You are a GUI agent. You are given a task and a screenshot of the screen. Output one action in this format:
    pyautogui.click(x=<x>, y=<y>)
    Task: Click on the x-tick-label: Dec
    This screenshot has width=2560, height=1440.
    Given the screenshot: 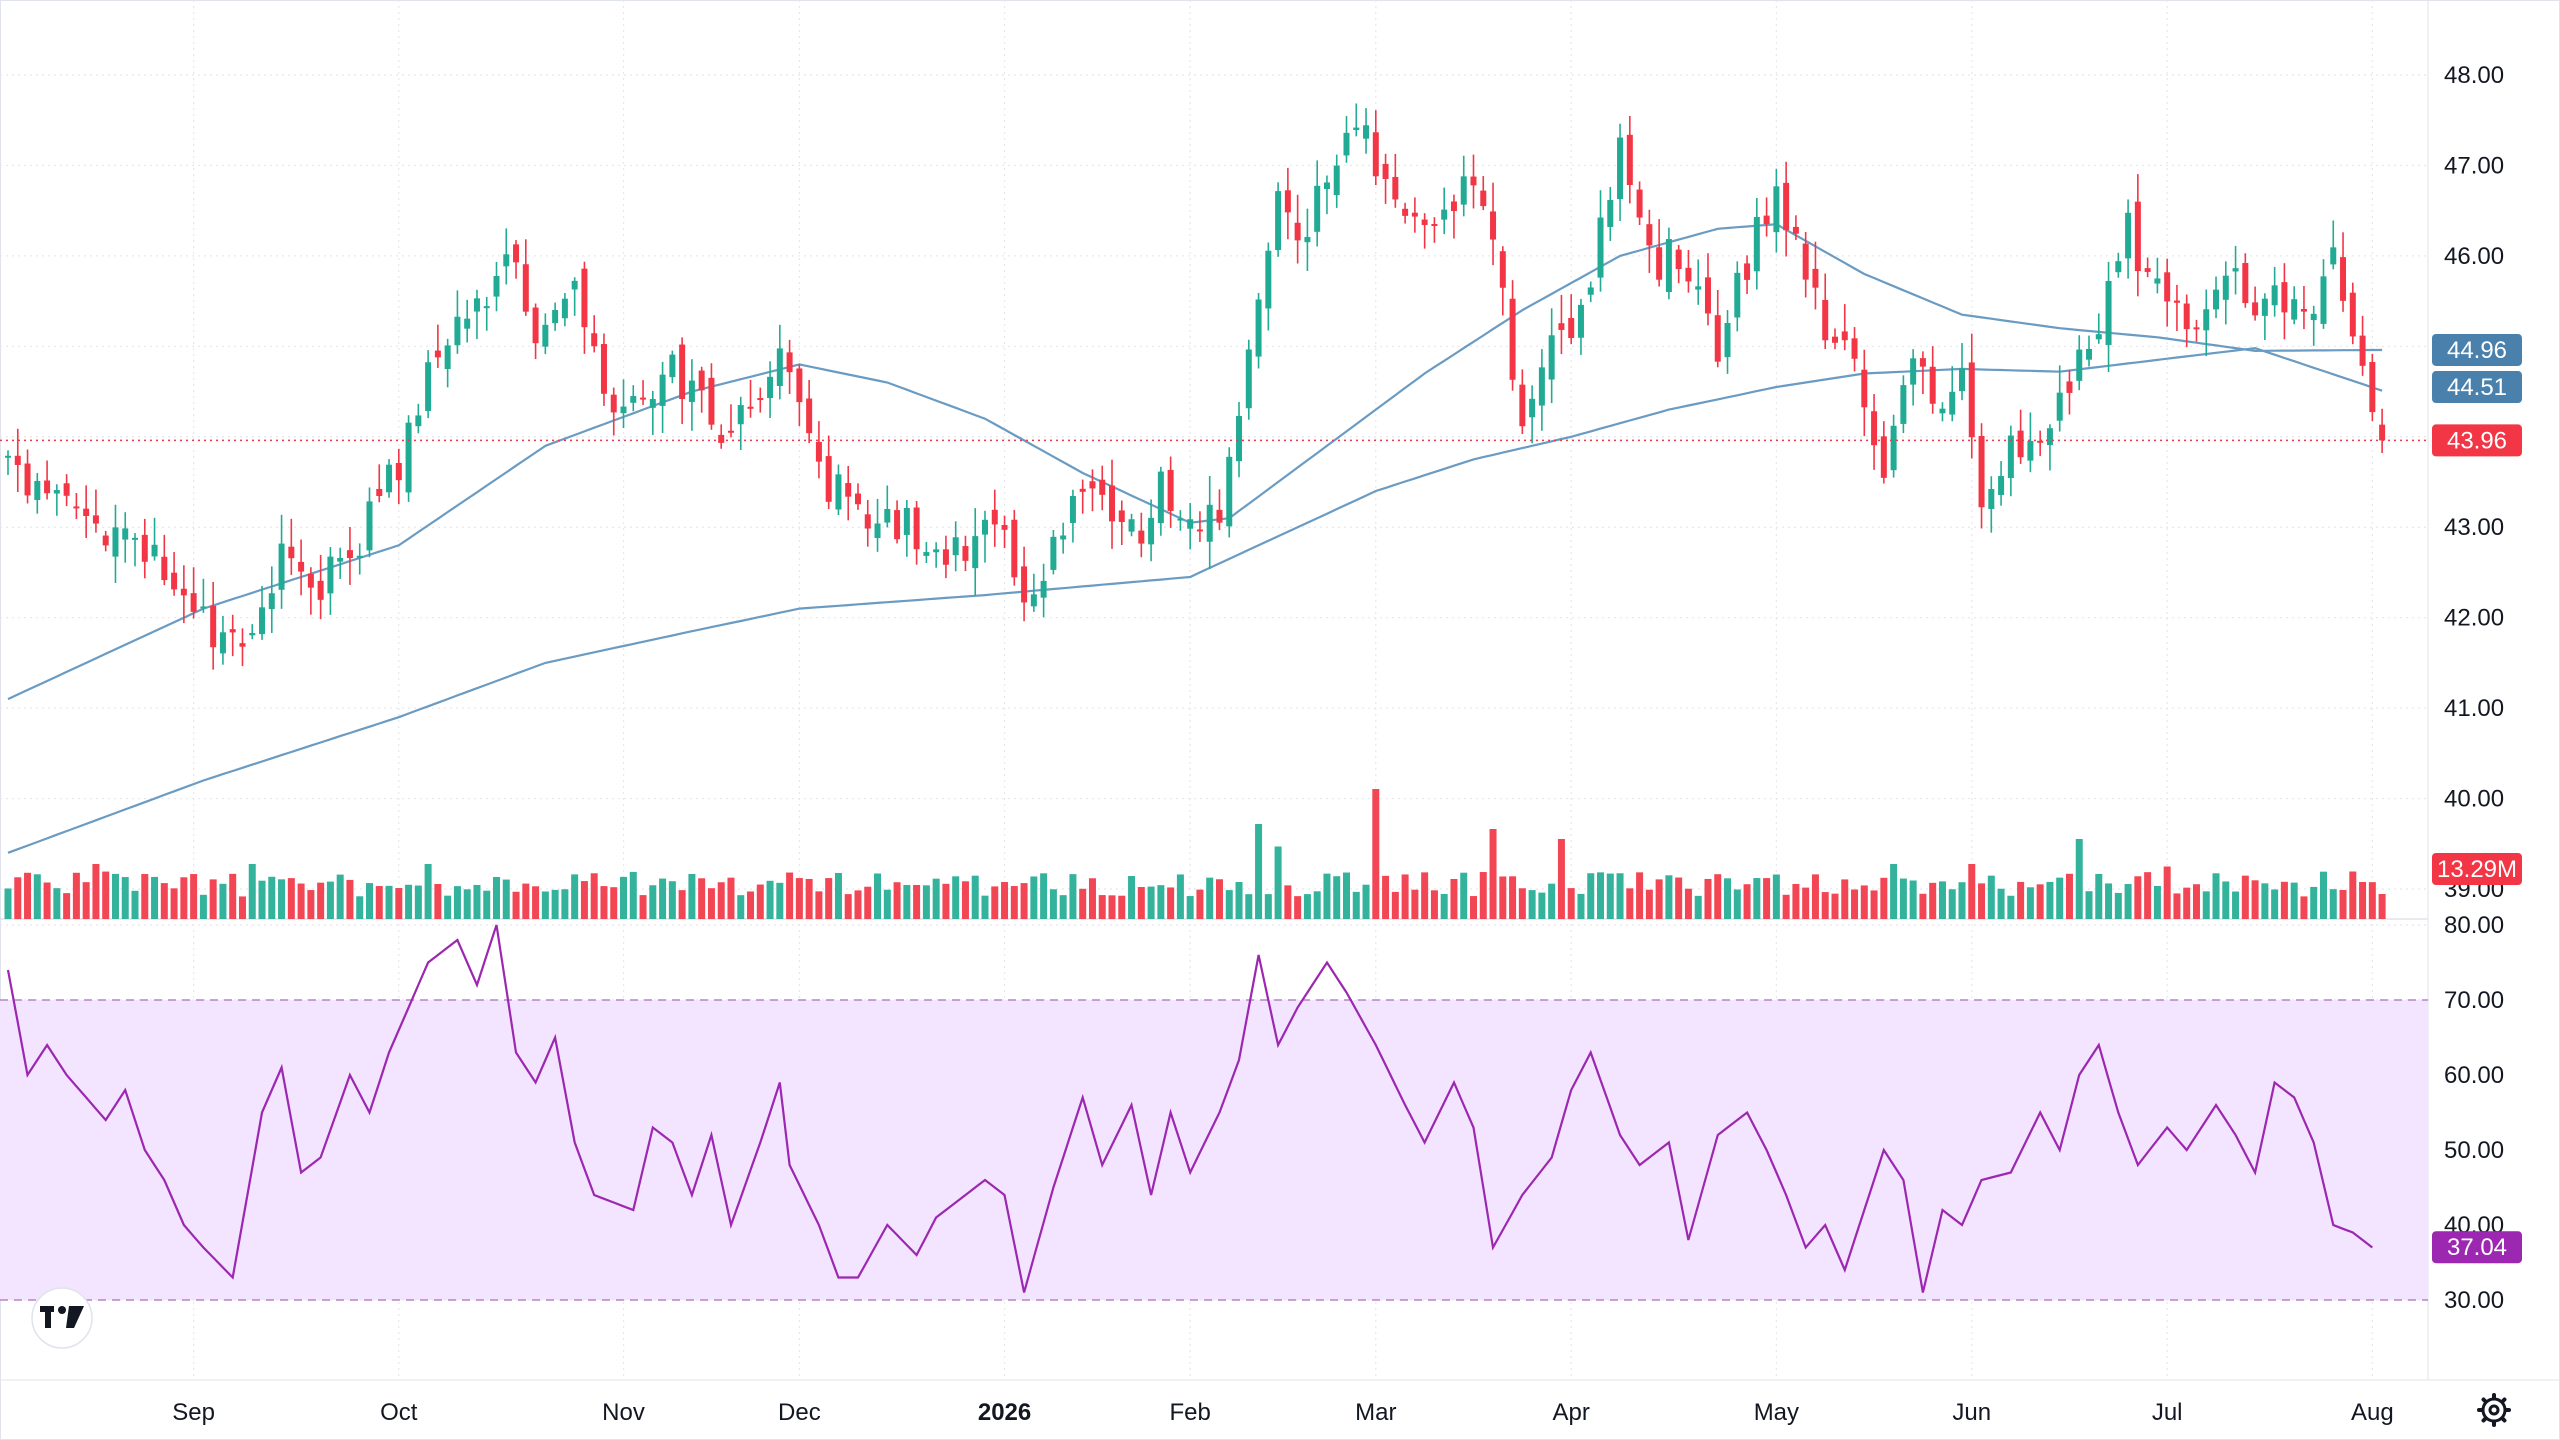 What is the action you would take?
    pyautogui.click(x=799, y=1412)
    